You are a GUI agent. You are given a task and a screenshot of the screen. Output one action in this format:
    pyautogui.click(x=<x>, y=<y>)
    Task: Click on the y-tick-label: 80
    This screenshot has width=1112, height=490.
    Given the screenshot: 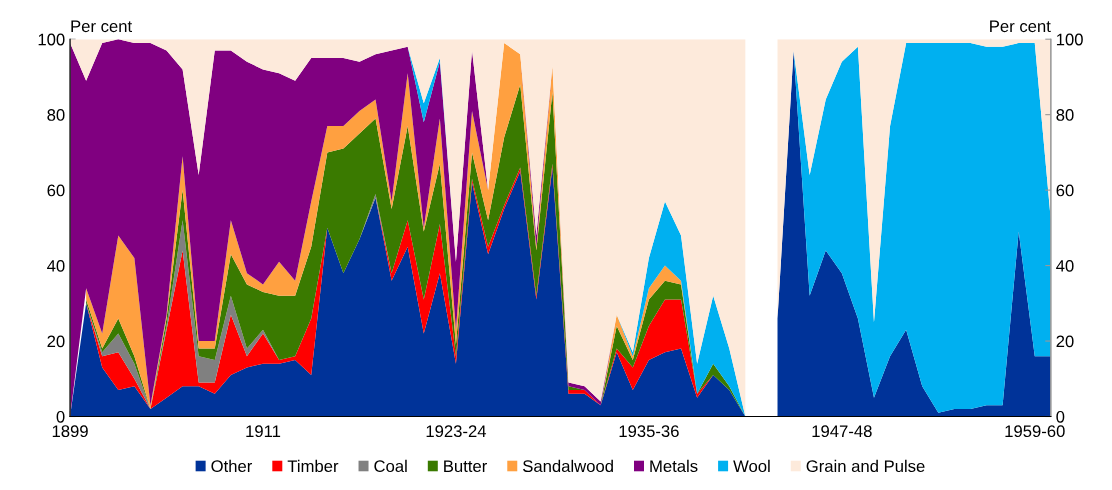 What is the action you would take?
    pyautogui.click(x=56, y=115)
    